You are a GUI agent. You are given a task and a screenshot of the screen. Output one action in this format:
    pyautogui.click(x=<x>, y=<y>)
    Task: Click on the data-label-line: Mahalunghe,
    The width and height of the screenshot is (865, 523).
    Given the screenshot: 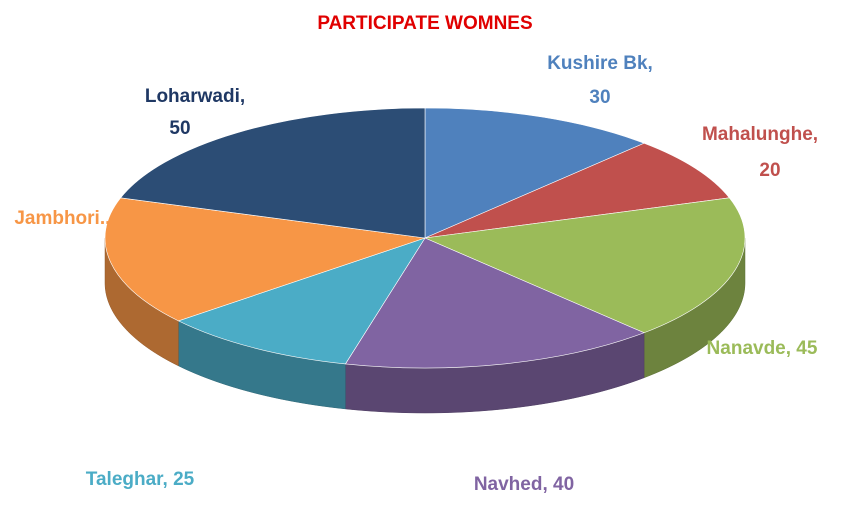 What is the action you would take?
    pyautogui.click(x=760, y=134)
    